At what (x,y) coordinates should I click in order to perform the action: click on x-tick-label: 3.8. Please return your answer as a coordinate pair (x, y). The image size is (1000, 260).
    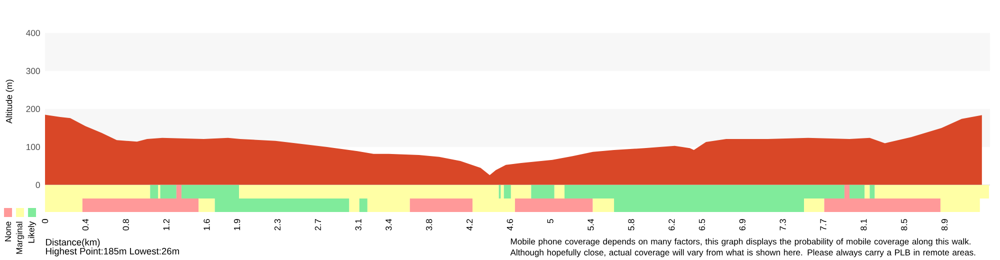
    Looking at the image, I should click on (429, 224).